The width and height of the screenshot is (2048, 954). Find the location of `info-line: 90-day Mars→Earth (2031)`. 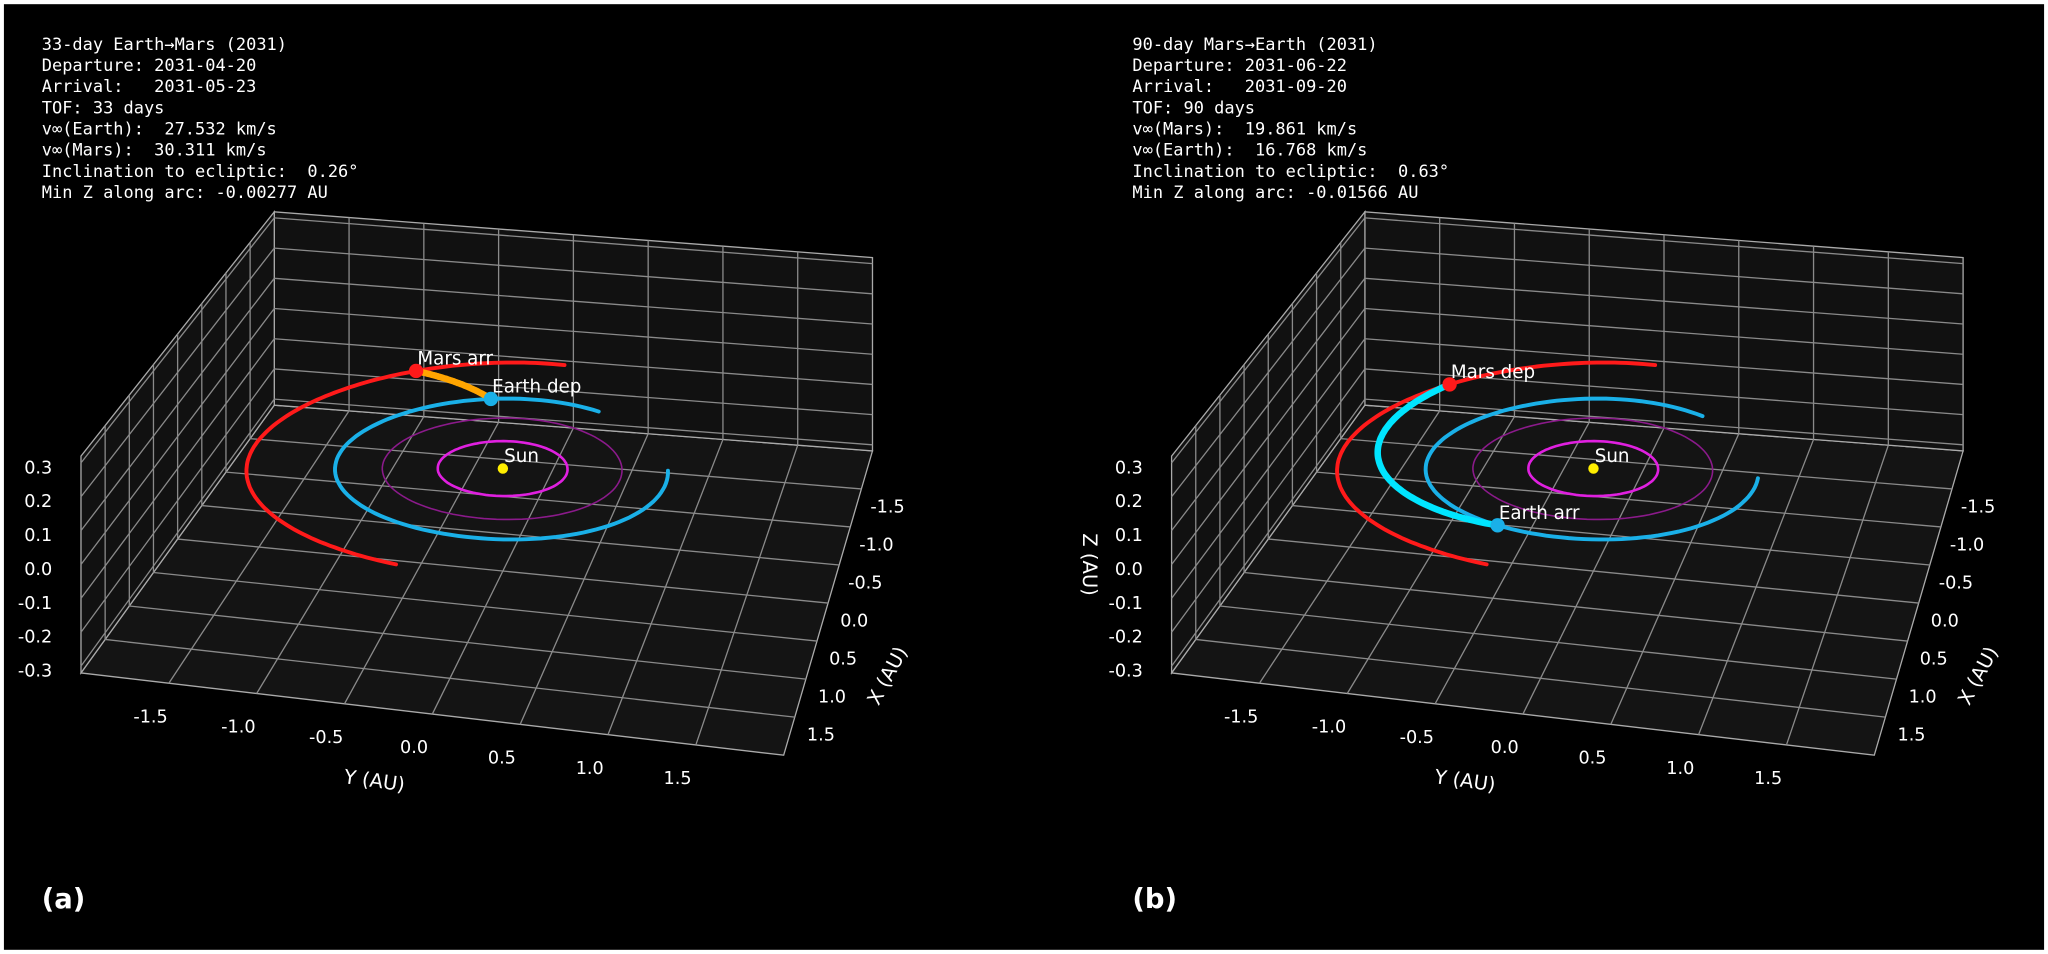

info-line: 90-day Mars→Earth (2031) is located at coordinates (1254, 45).